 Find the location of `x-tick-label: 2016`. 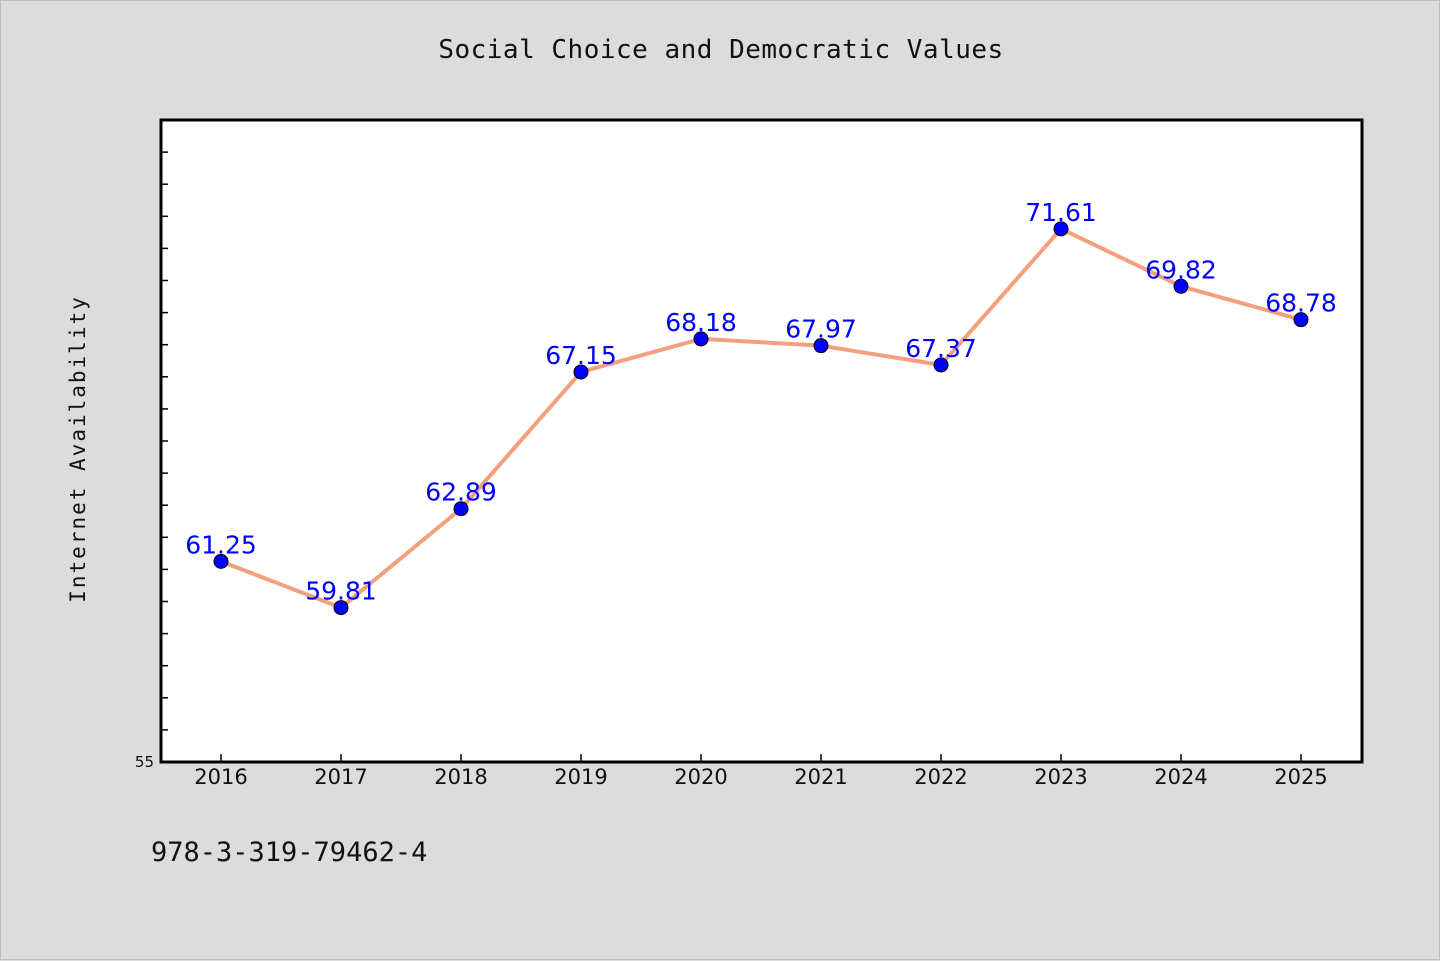

x-tick-label: 2016 is located at coordinates (220, 777).